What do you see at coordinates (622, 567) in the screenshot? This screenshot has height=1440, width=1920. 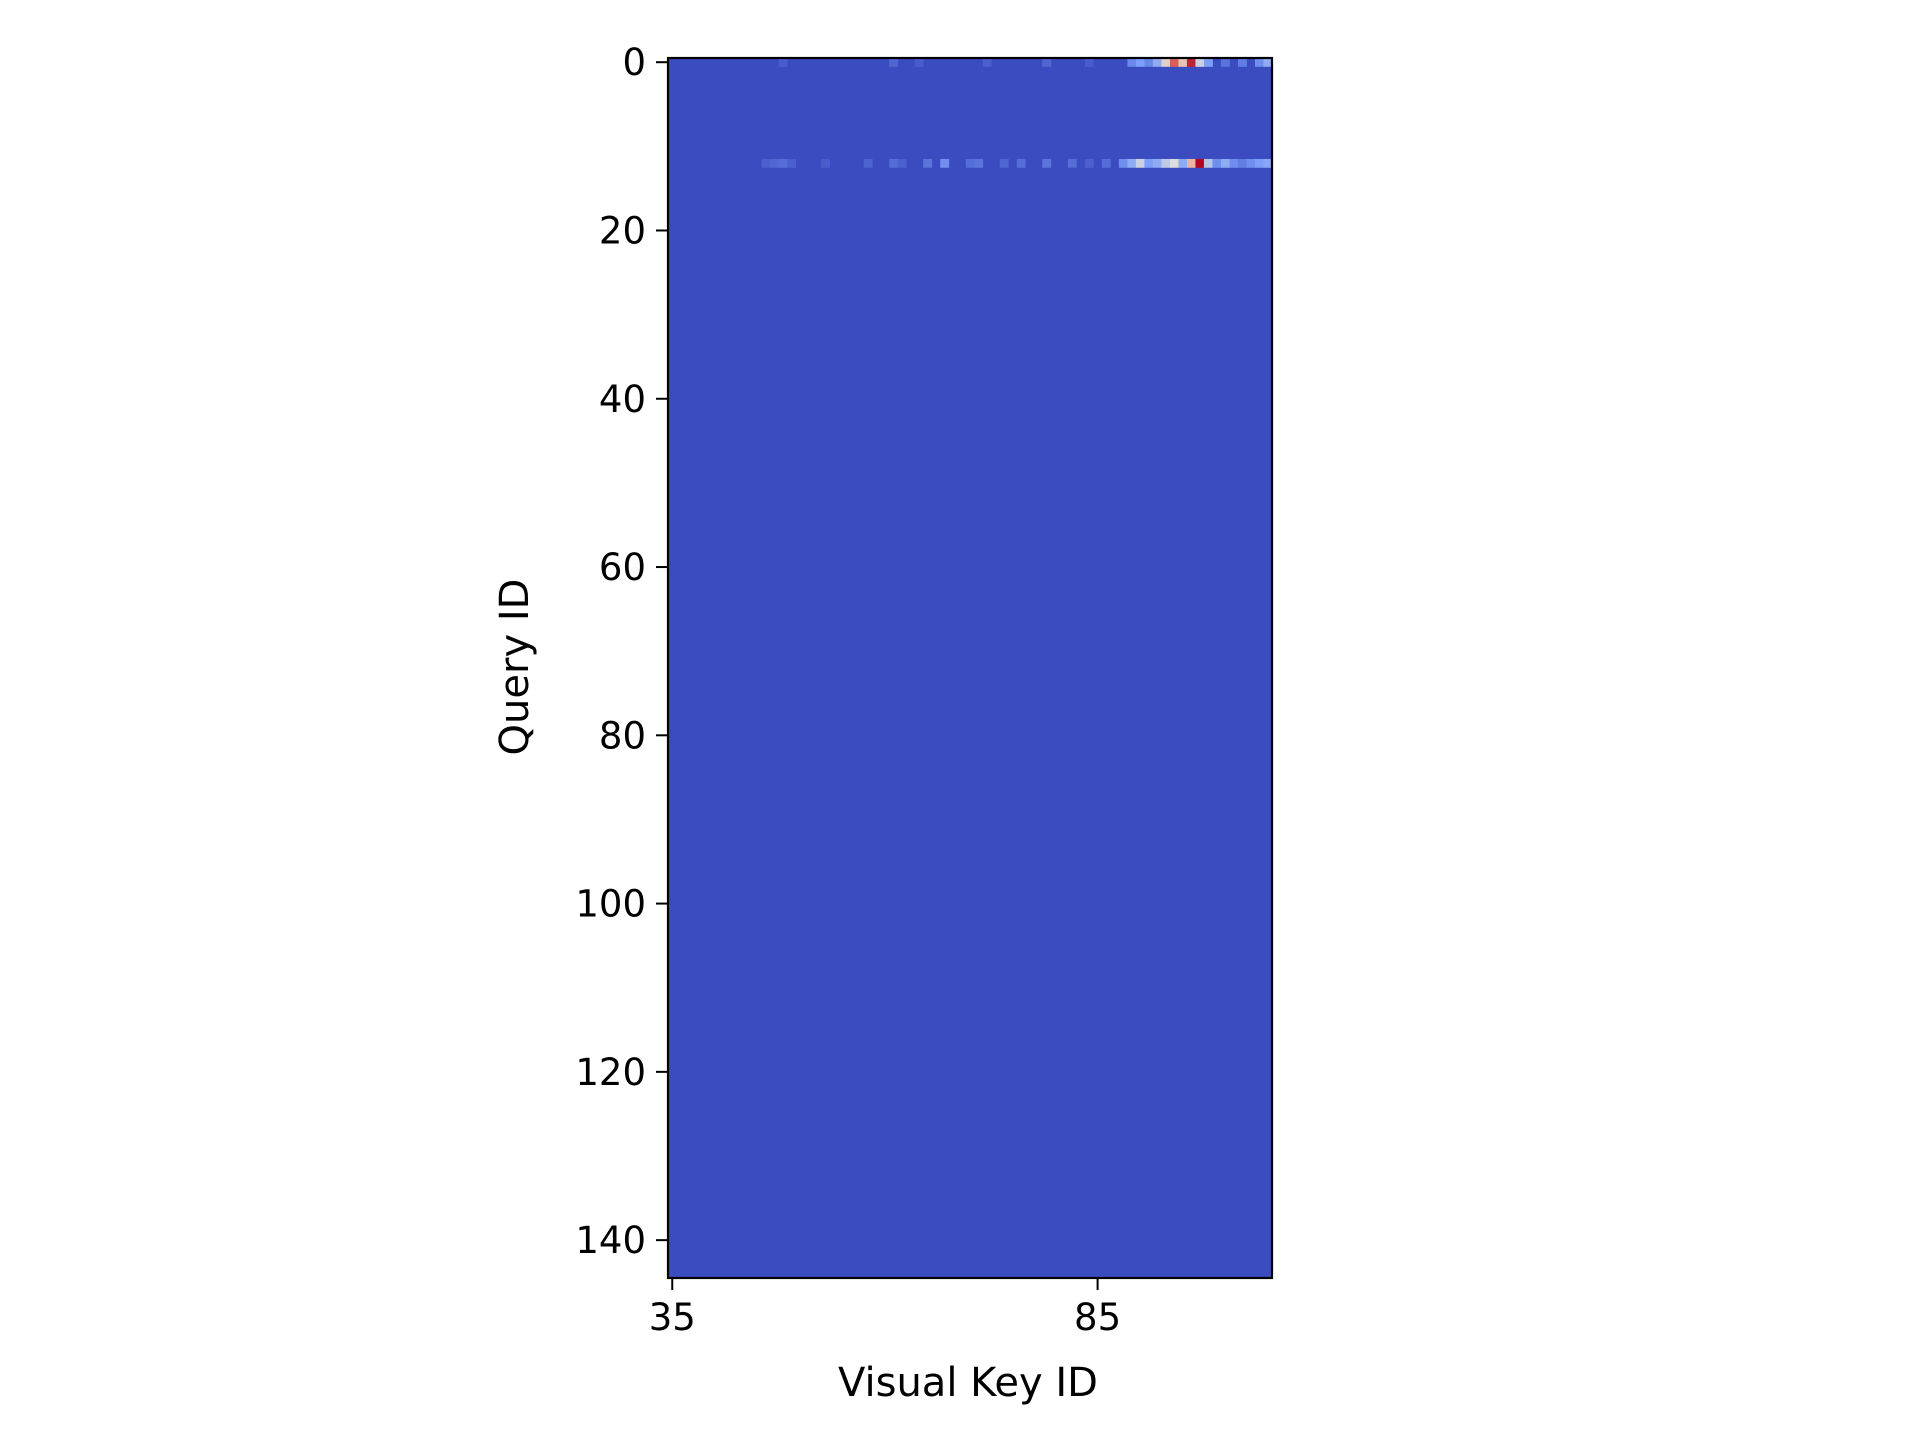 I see `y-tick-label: 60` at bounding box center [622, 567].